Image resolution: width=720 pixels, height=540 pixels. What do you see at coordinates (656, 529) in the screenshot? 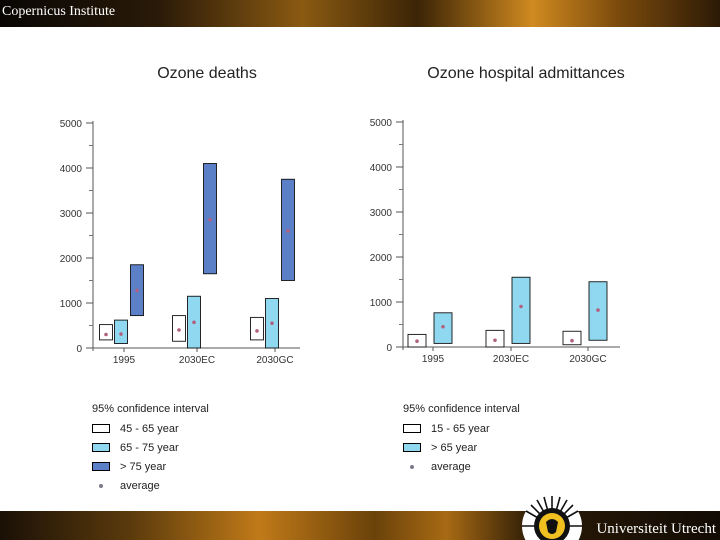
I see `university-name: Universiteit Utrecht` at bounding box center [656, 529].